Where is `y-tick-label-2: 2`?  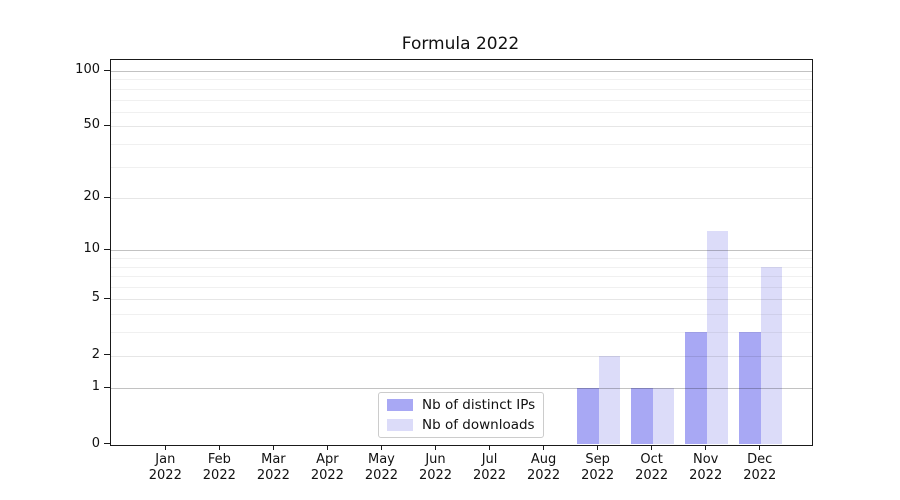
y-tick-label-2: 2 is located at coordinates (95, 354).